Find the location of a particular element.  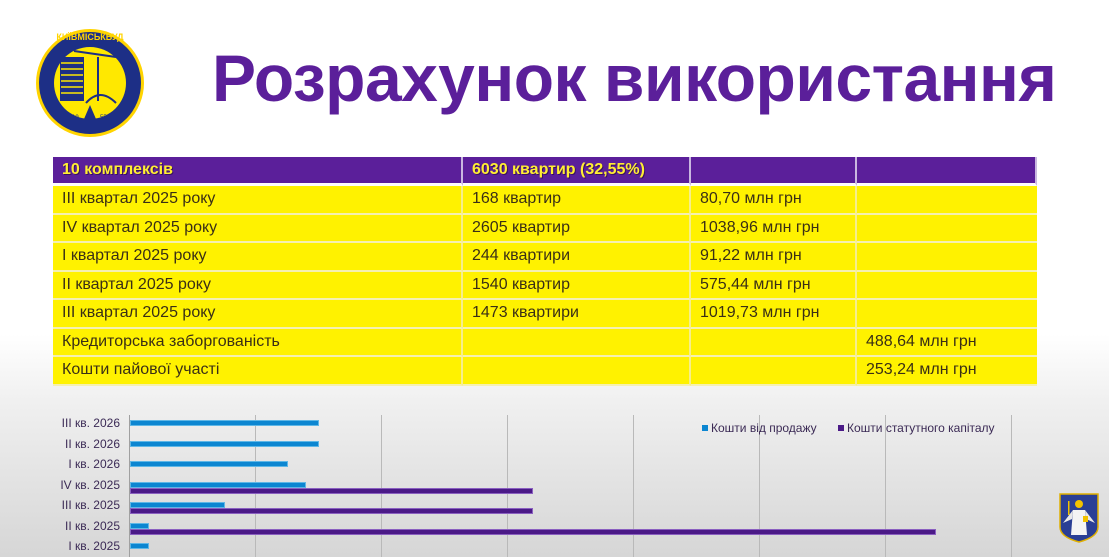

category-label: III кв. 2026 is located at coordinates (90, 423).